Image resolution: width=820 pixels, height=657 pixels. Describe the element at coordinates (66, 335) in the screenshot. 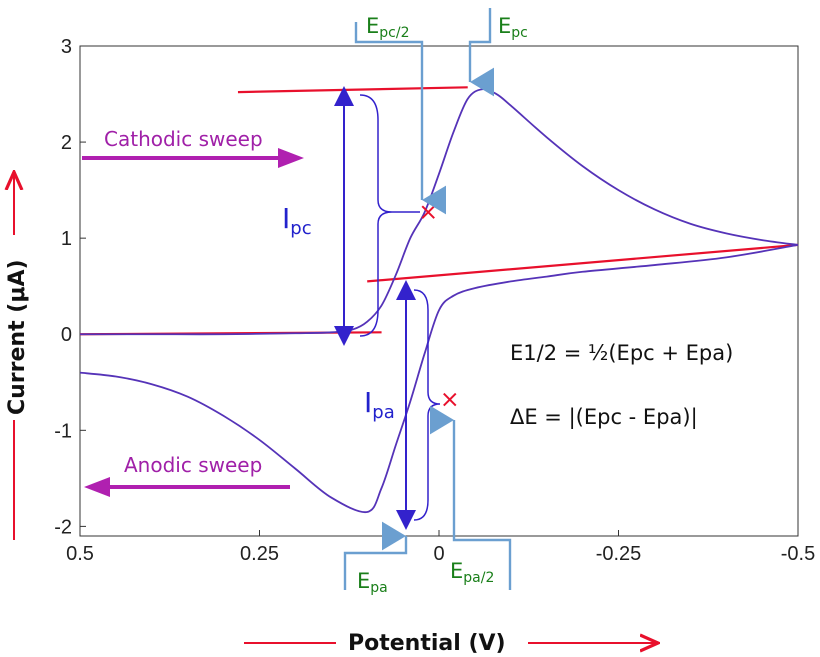

I see `y-tick-label: 0` at that location.